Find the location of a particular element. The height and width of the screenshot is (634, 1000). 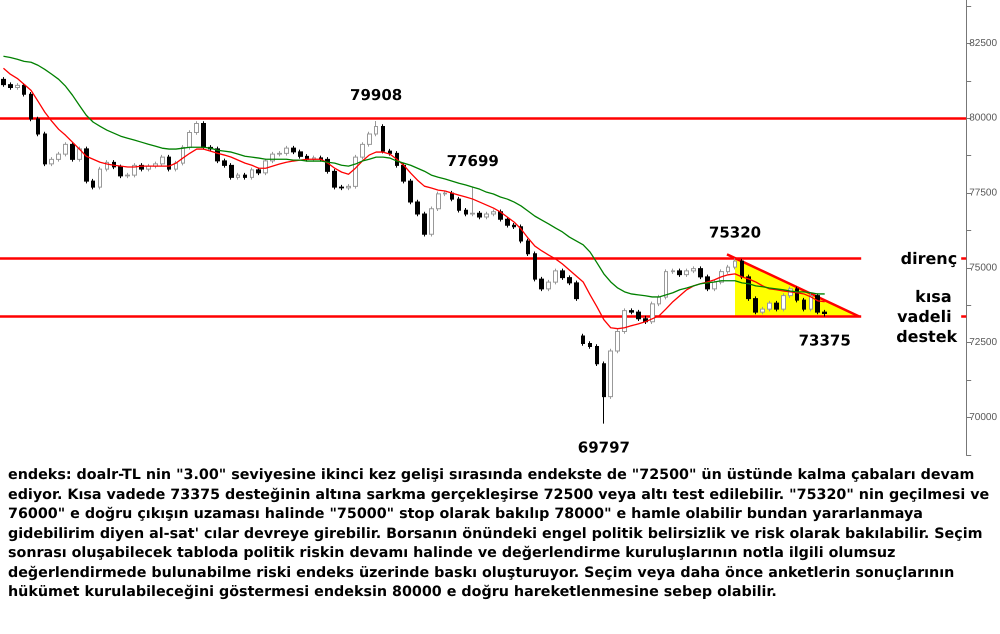

annotation: 75320 is located at coordinates (735, 232).